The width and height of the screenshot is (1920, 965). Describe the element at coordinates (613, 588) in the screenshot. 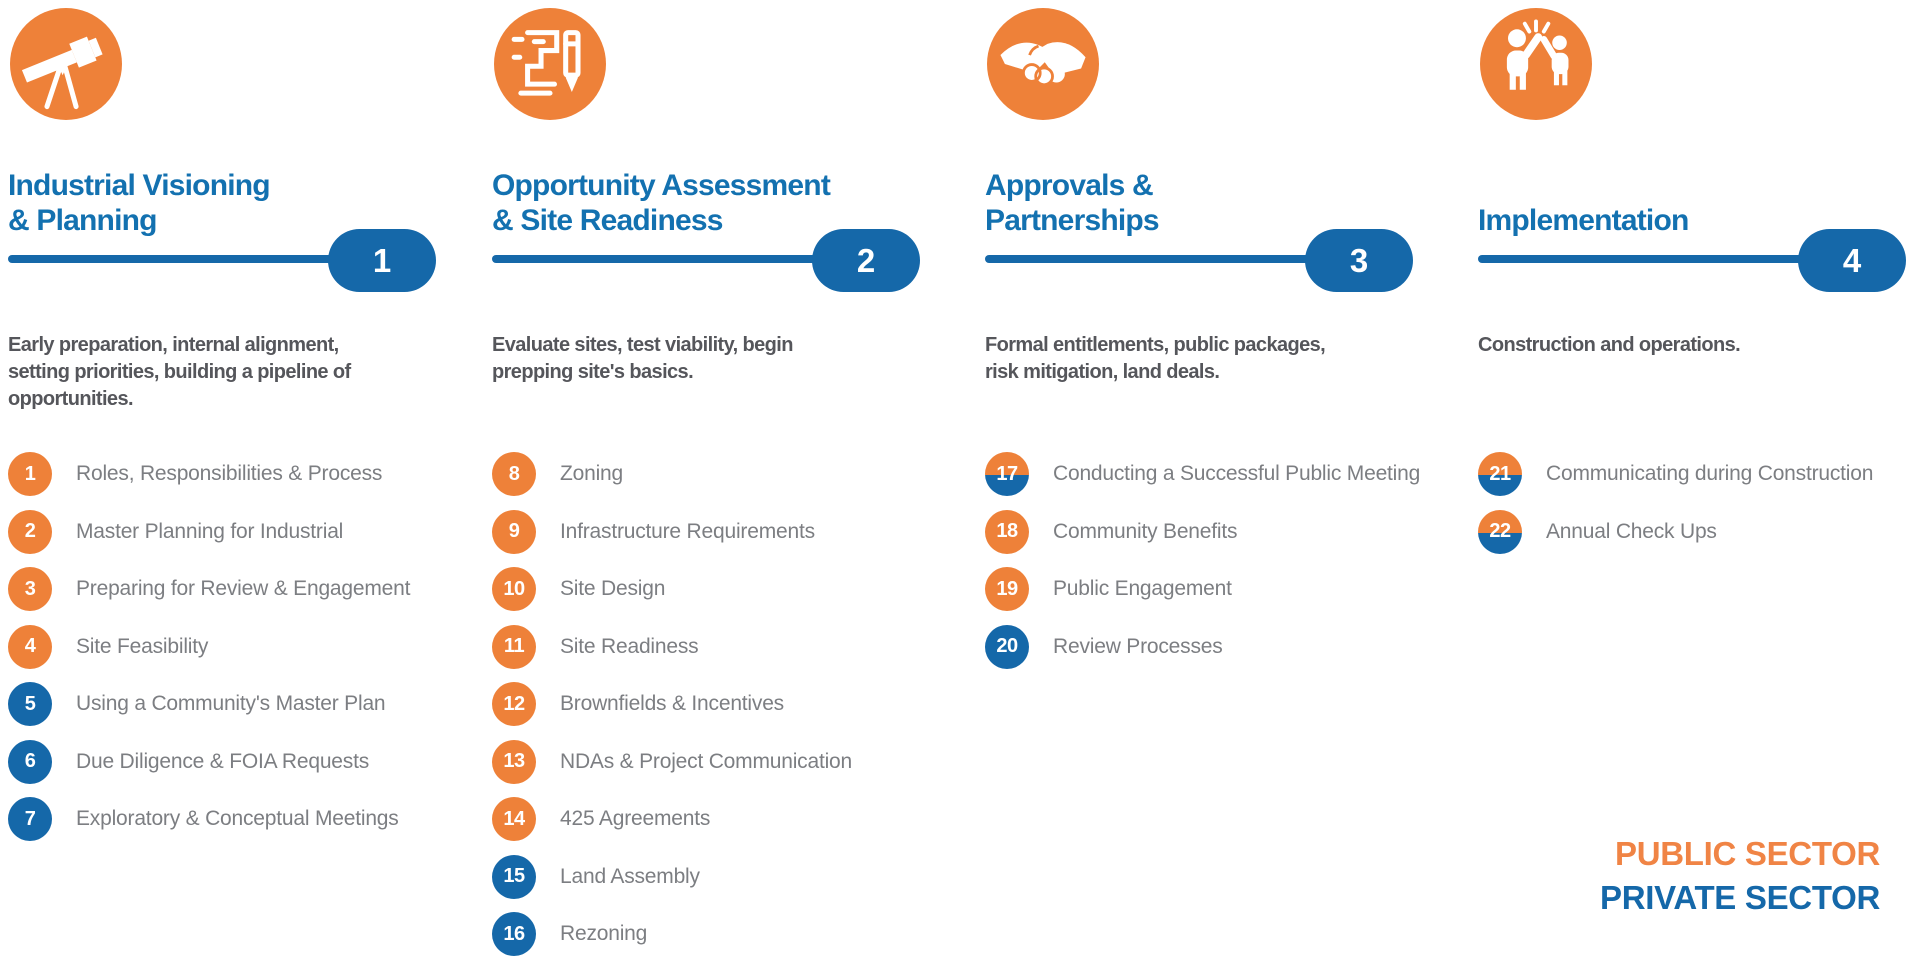

I see `step-label: Site Design` at that location.